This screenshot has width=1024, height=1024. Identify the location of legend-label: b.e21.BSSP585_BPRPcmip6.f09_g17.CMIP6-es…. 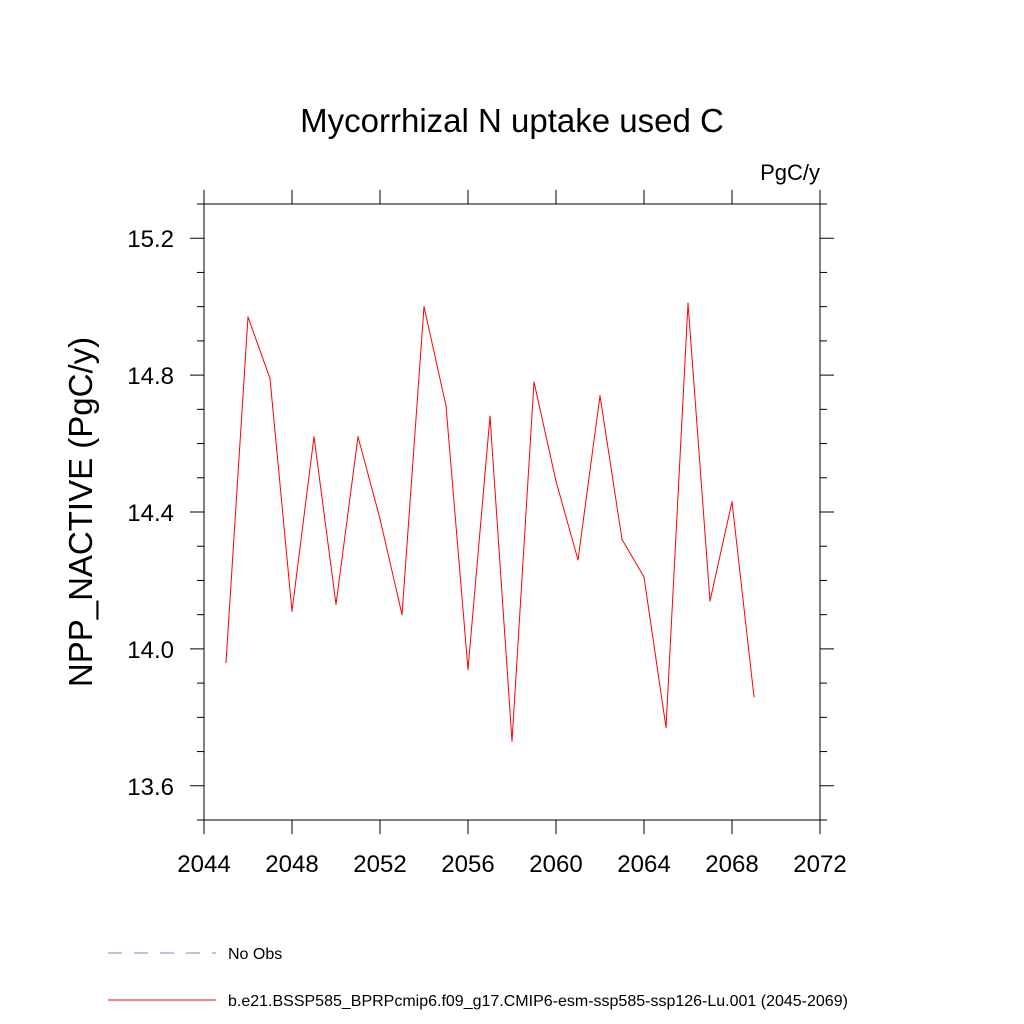
(538, 1001).